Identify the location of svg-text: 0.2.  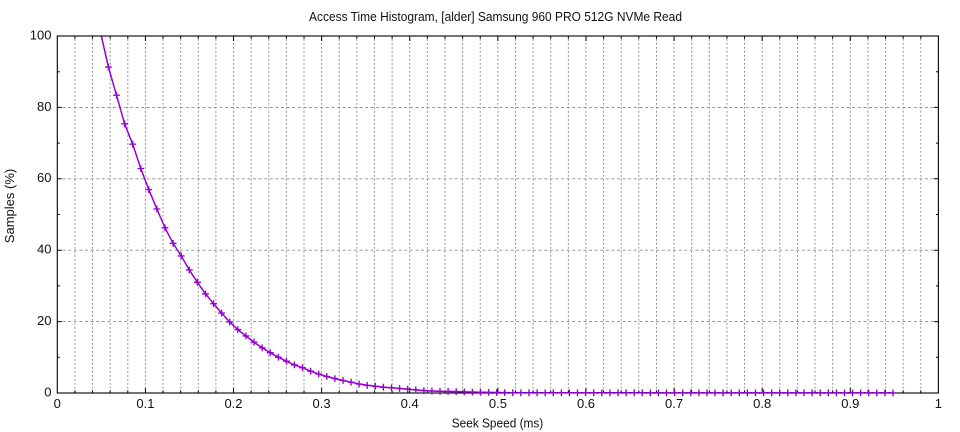
(233, 403).